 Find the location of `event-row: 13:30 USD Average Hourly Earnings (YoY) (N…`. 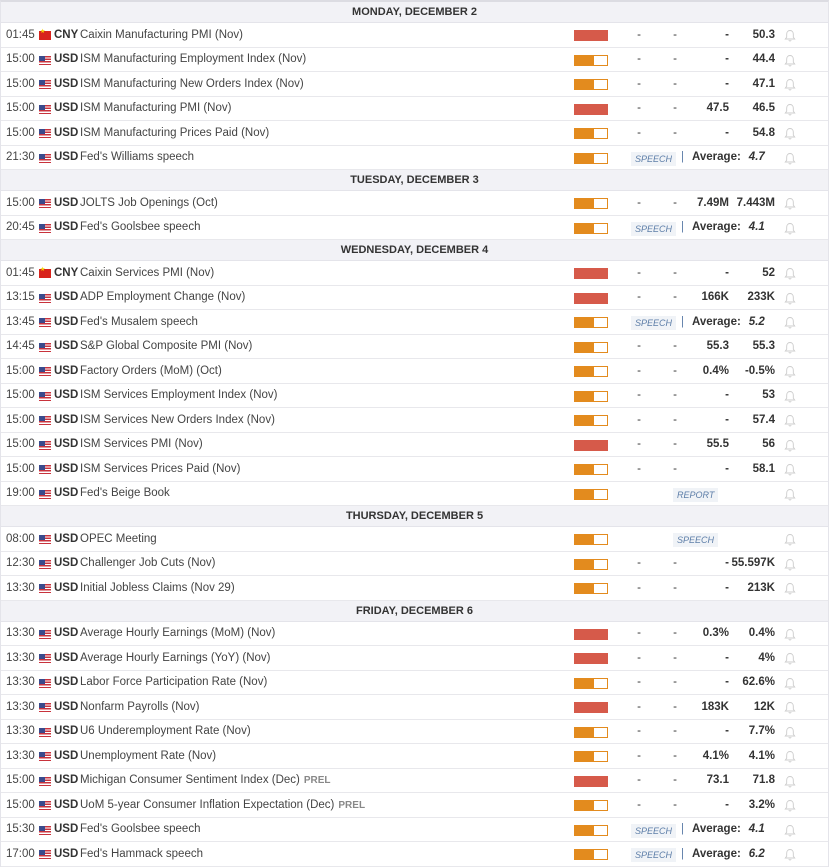

event-row: 13:30 USD Average Hourly Earnings (YoY) (N… is located at coordinates (414, 658).